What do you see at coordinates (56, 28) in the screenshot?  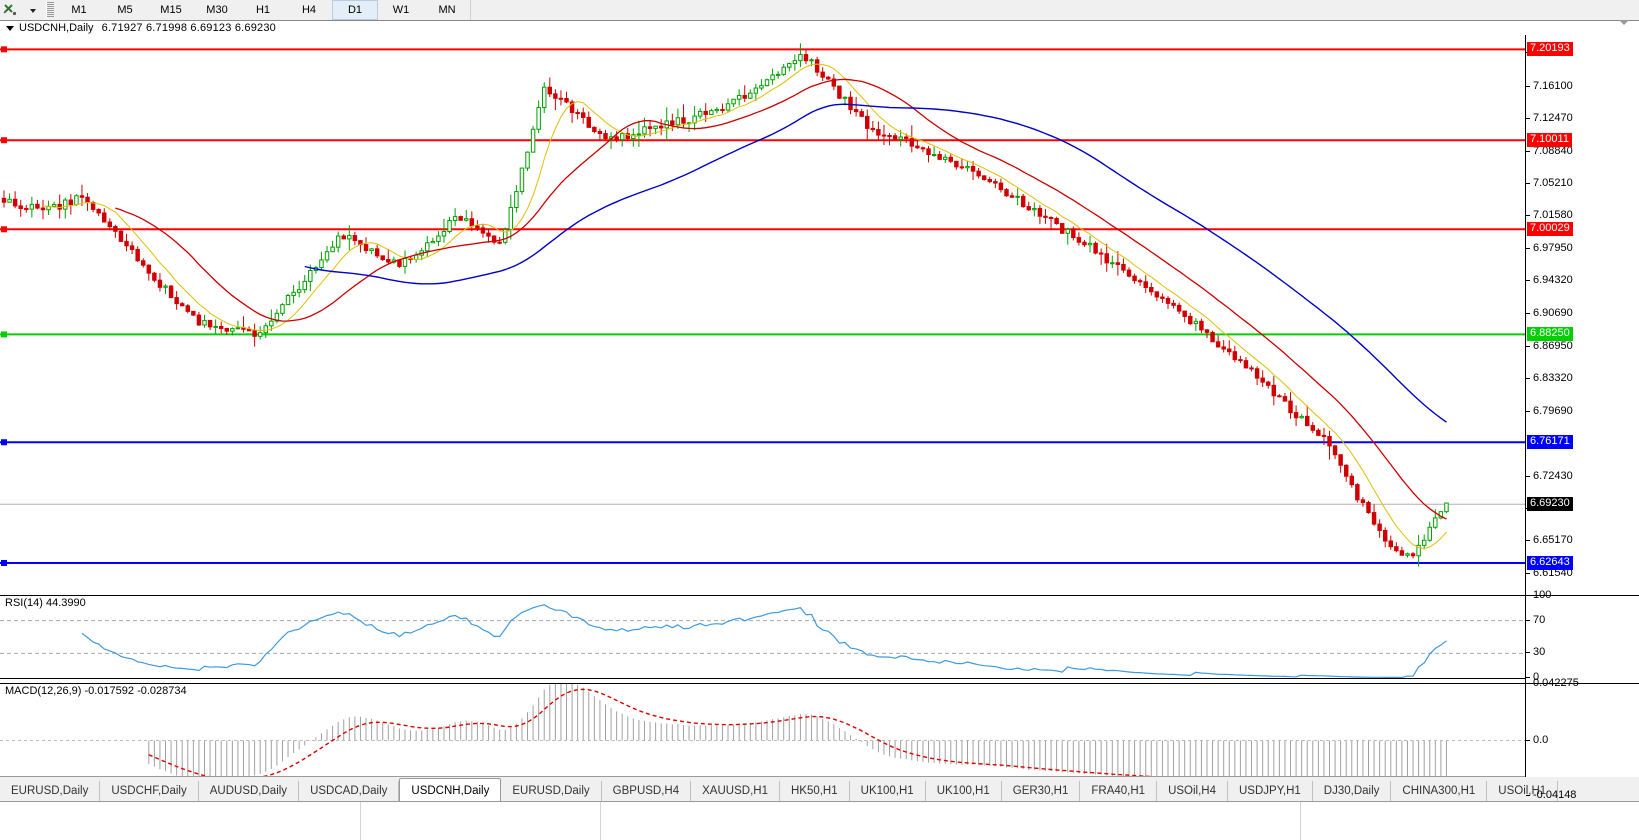 I see `chart-symbol-label: USDCNH,Daily` at bounding box center [56, 28].